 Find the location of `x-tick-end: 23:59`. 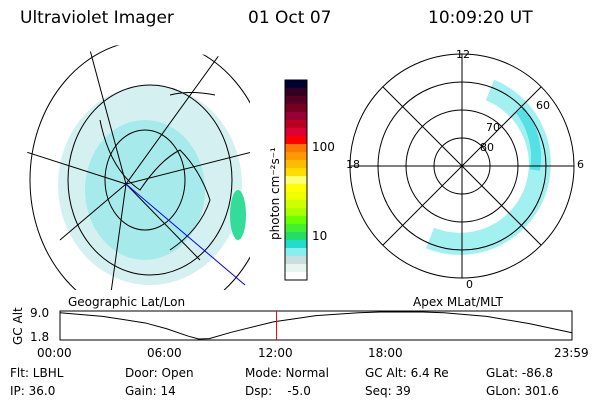

x-tick-end: 23:59 is located at coordinates (571, 353).